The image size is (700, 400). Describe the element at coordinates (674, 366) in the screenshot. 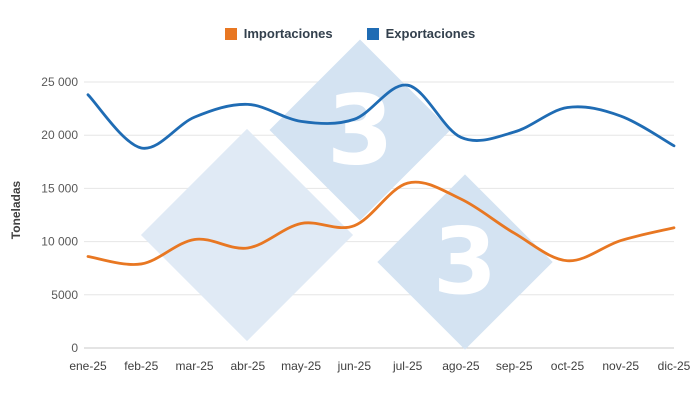

I see `x-category-label: dic-25` at that location.